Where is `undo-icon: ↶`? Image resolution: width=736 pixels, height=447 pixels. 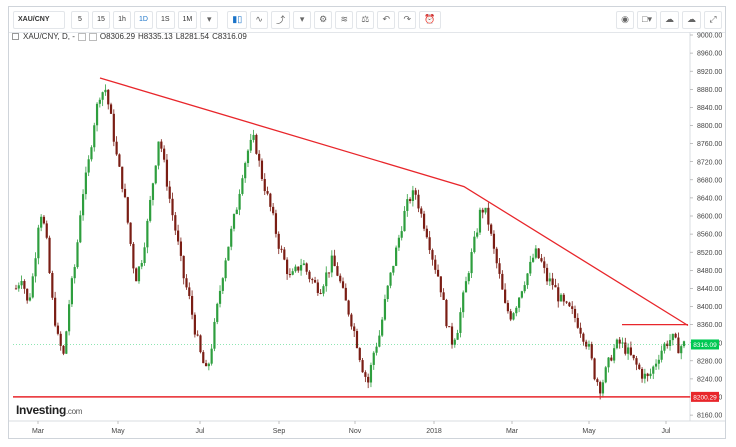
undo-icon: ↶ is located at coordinates (386, 19).